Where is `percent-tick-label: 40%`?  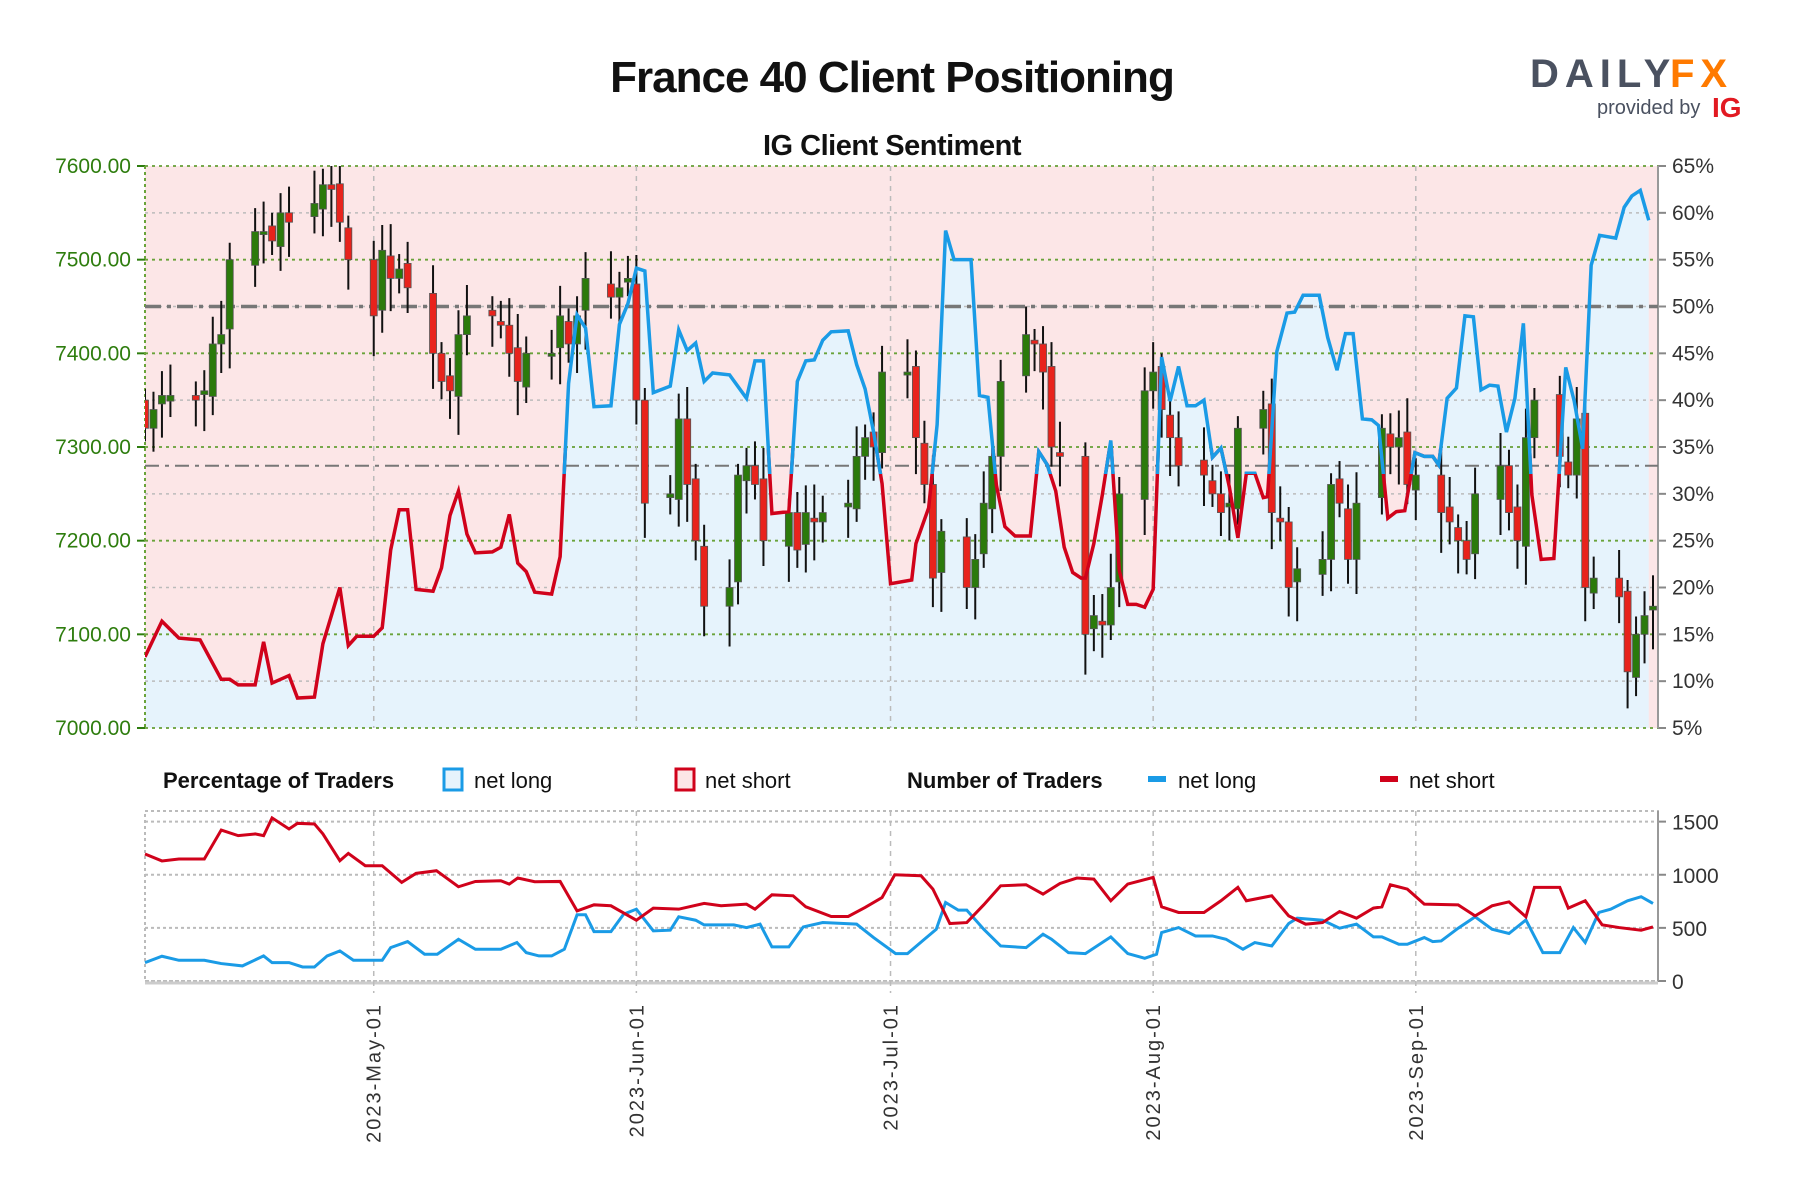 percent-tick-label: 40% is located at coordinates (1693, 400).